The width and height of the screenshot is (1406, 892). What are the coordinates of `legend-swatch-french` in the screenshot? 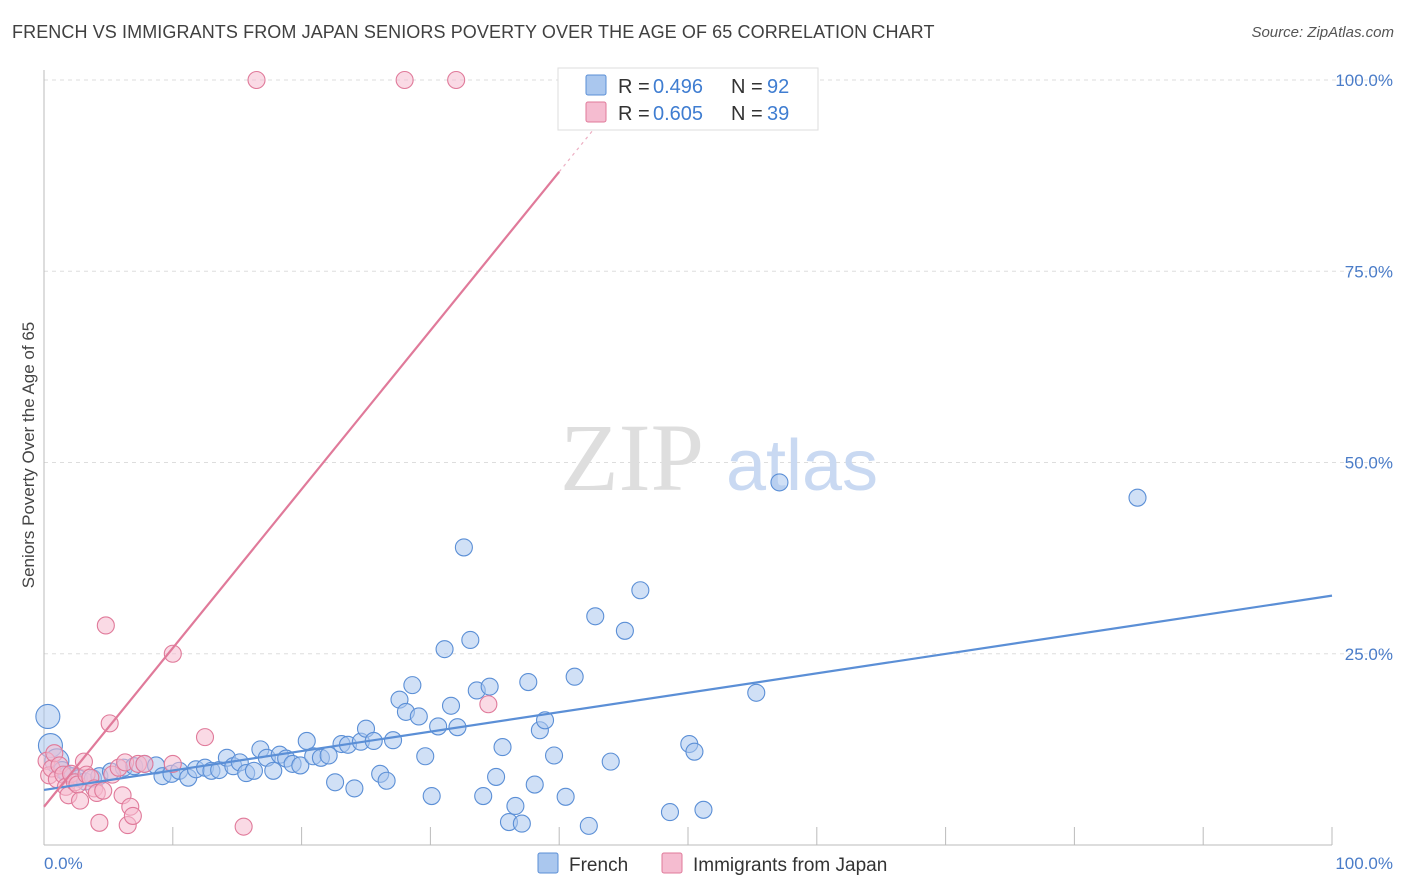 It's located at (548, 863).